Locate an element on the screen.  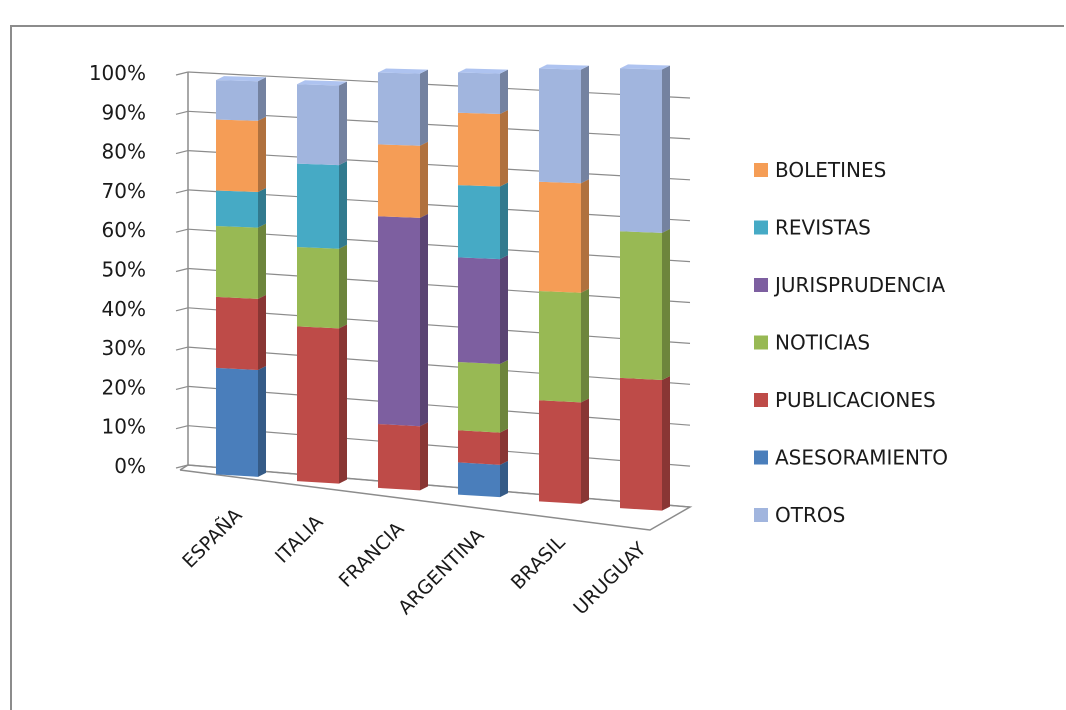
legend-label: BOLETINES is located at coordinates (830, 170).